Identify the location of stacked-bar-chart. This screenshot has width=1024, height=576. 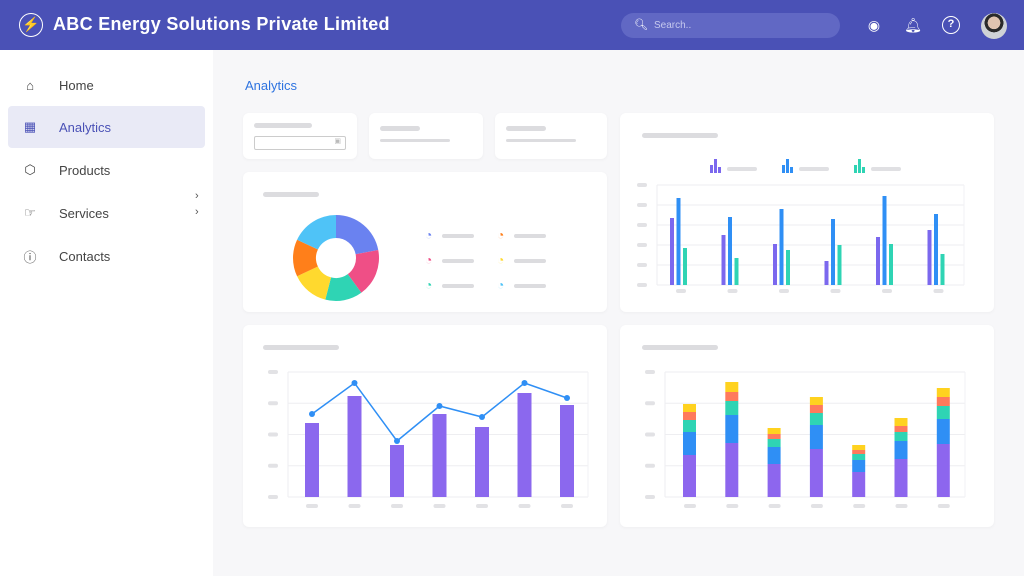
(805, 439).